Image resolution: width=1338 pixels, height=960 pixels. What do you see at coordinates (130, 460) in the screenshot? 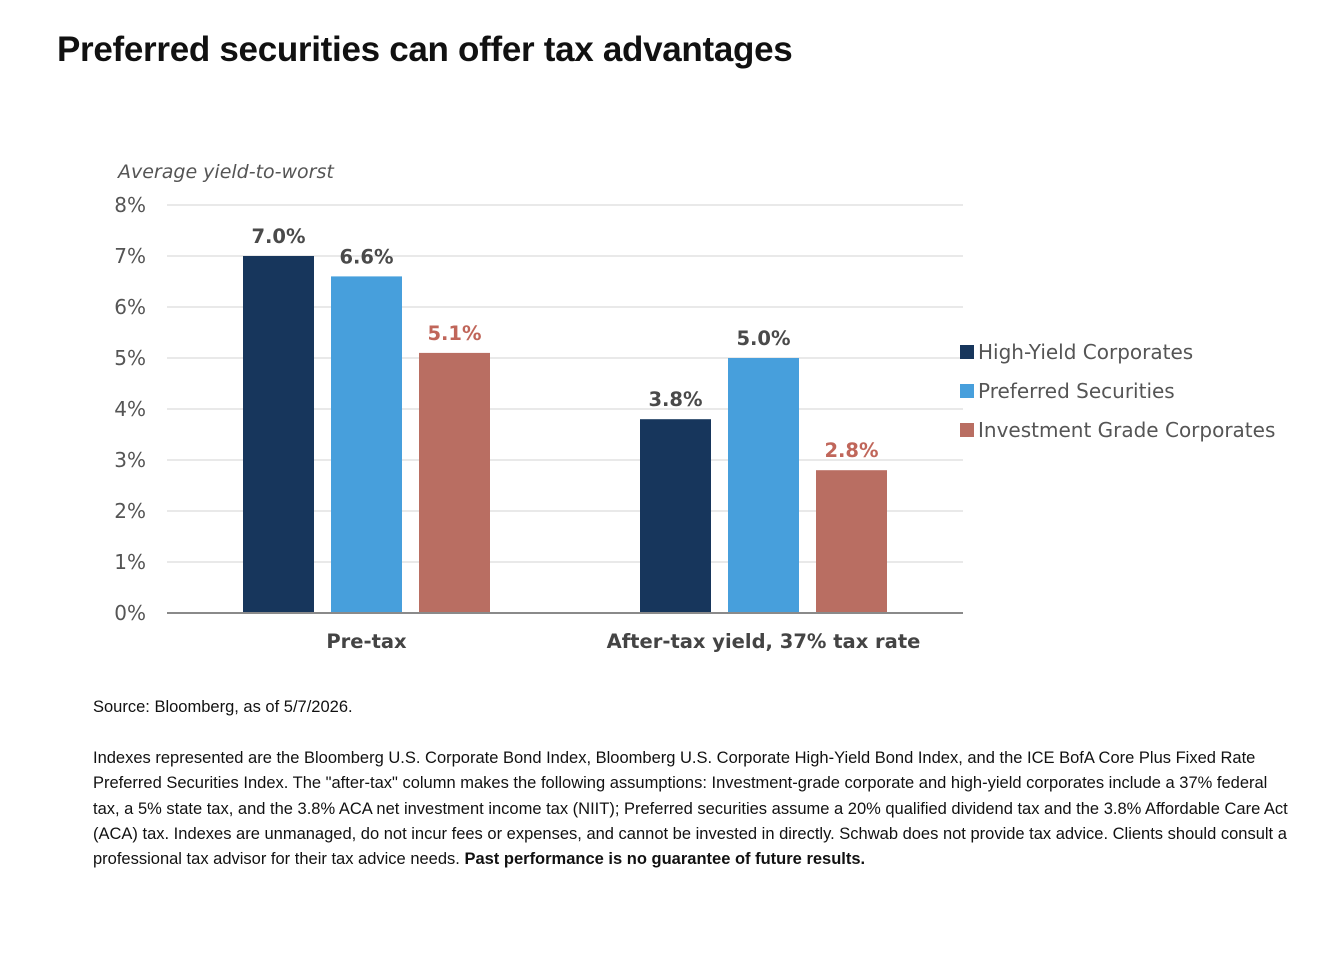
I see `y-tick-label: 3%` at bounding box center [130, 460].